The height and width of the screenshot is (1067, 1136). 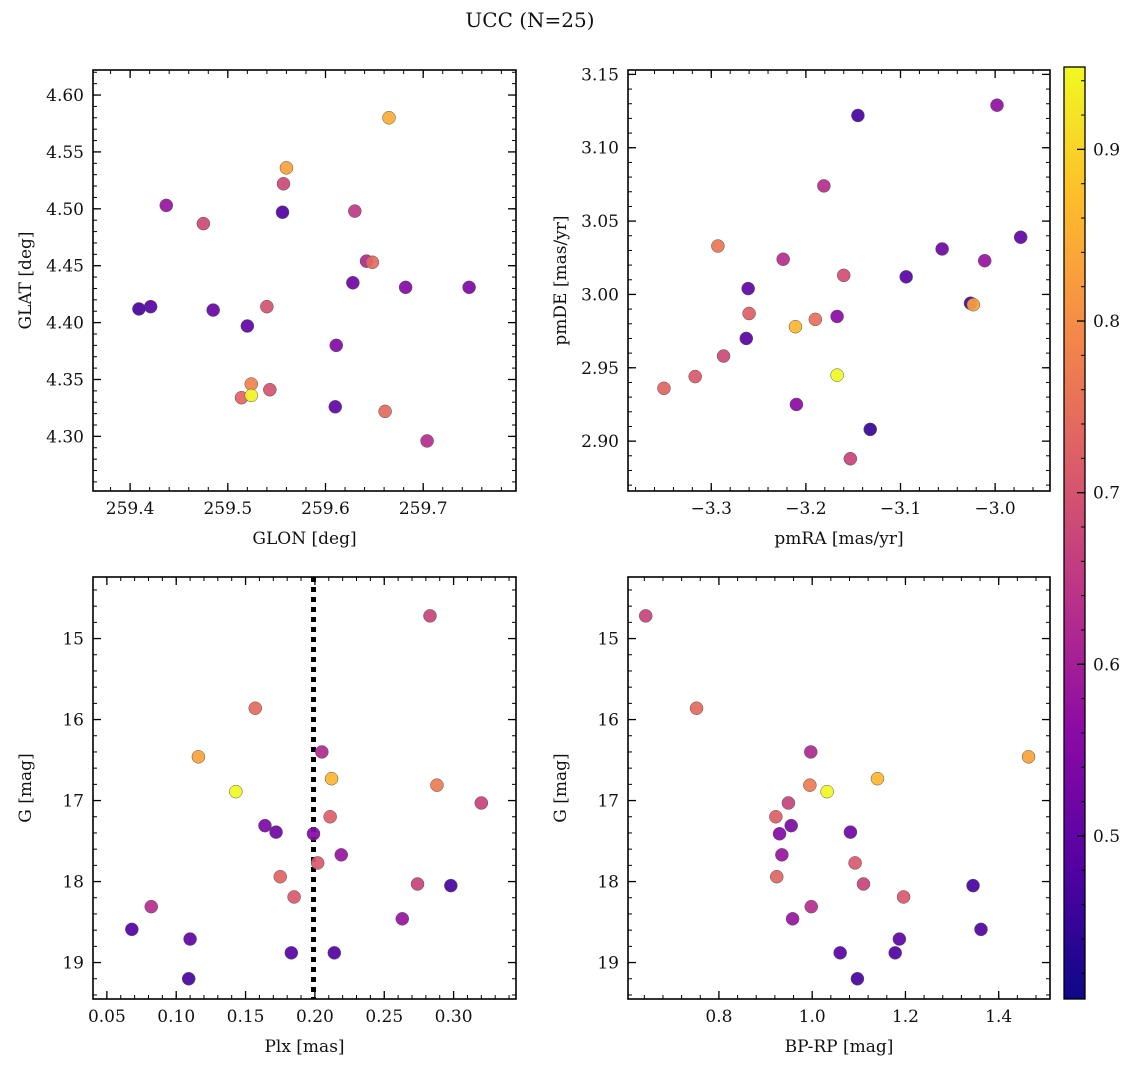 I want to click on x-axis-label: pmRA [mas/yr], so click(x=838, y=539).